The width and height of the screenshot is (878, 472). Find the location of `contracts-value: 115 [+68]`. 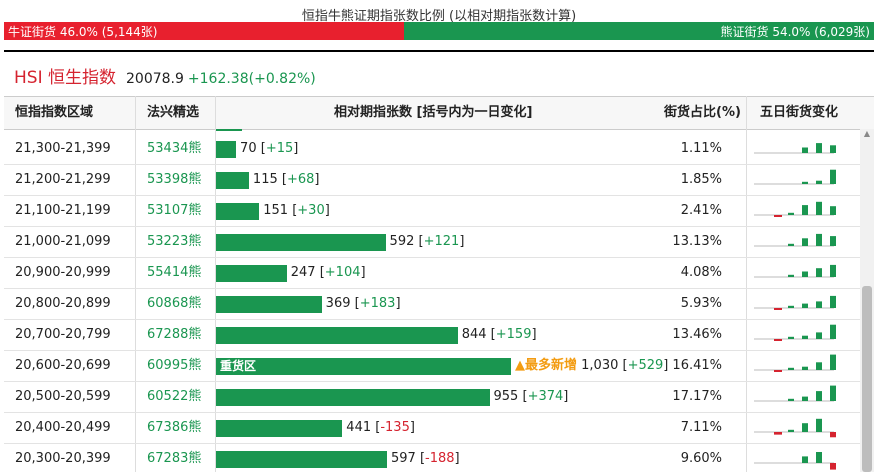

contracts-value: 115 [+68] is located at coordinates (286, 179).